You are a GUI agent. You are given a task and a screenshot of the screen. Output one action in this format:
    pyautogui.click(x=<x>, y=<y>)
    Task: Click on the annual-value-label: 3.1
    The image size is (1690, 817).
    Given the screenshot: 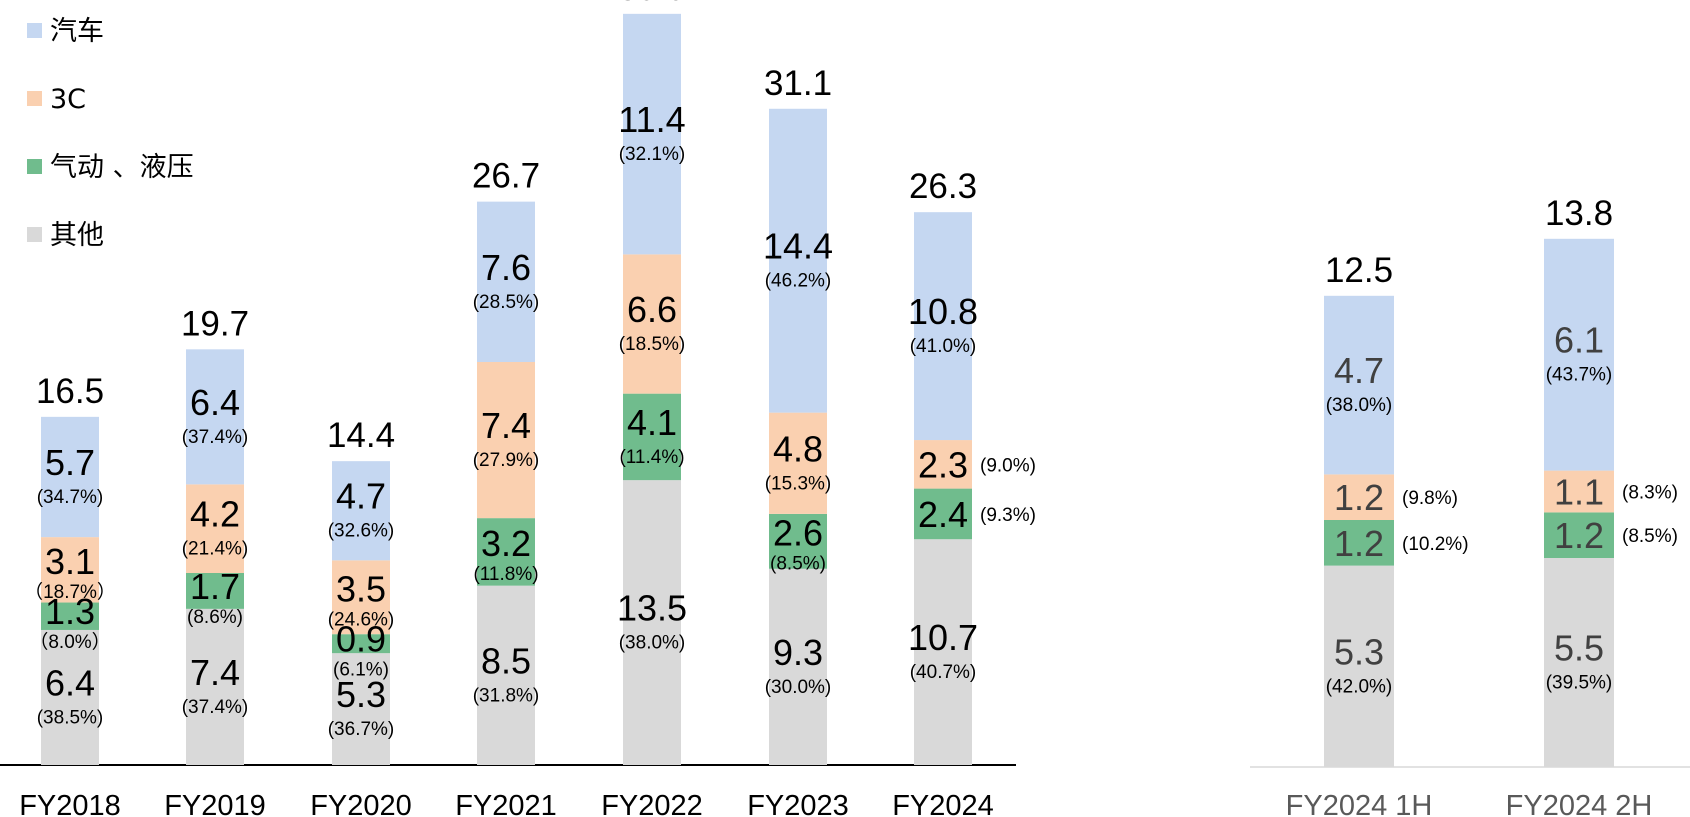 What is the action you would take?
    pyautogui.click(x=70, y=561)
    